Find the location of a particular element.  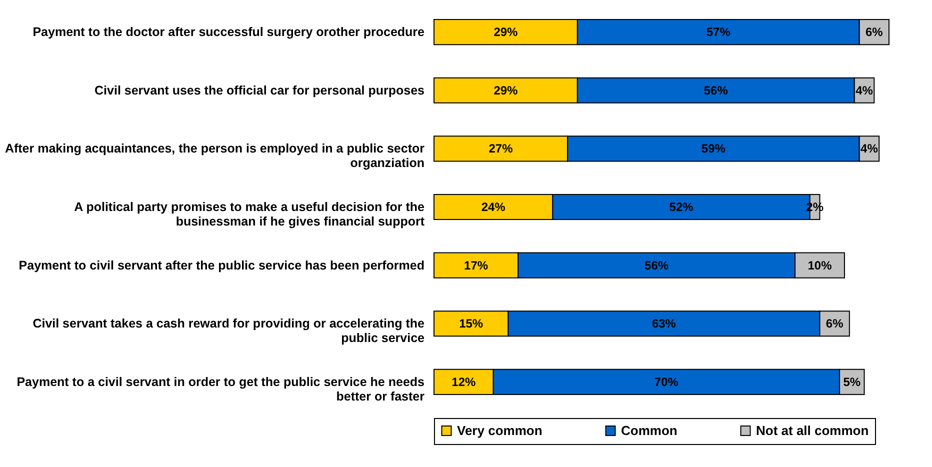

data-label: 5% is located at coordinates (852, 381).